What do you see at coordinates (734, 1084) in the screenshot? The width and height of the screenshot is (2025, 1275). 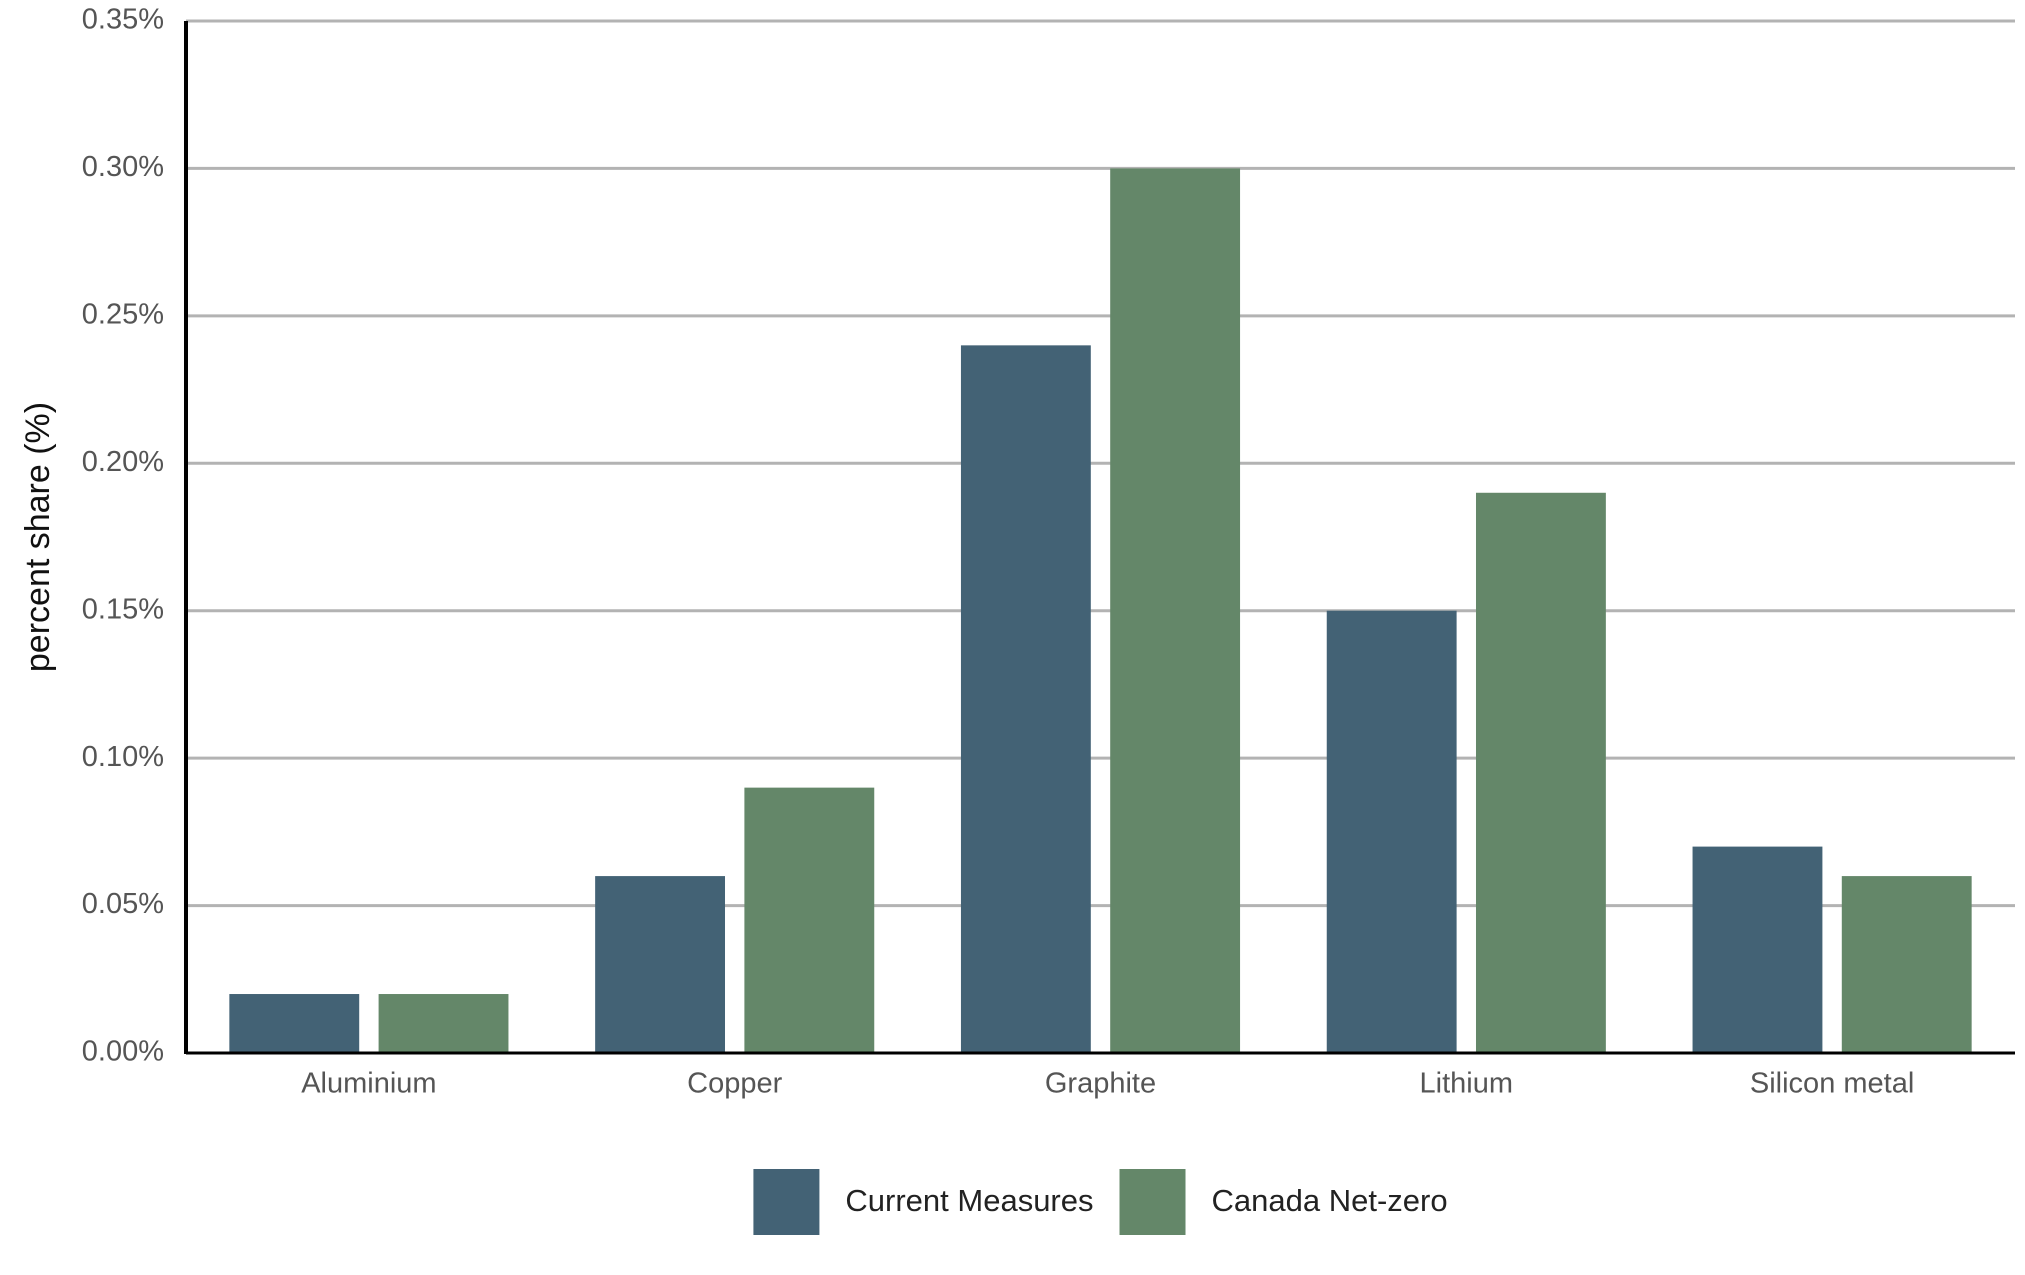 I see `x-tick-label: Copper` at bounding box center [734, 1084].